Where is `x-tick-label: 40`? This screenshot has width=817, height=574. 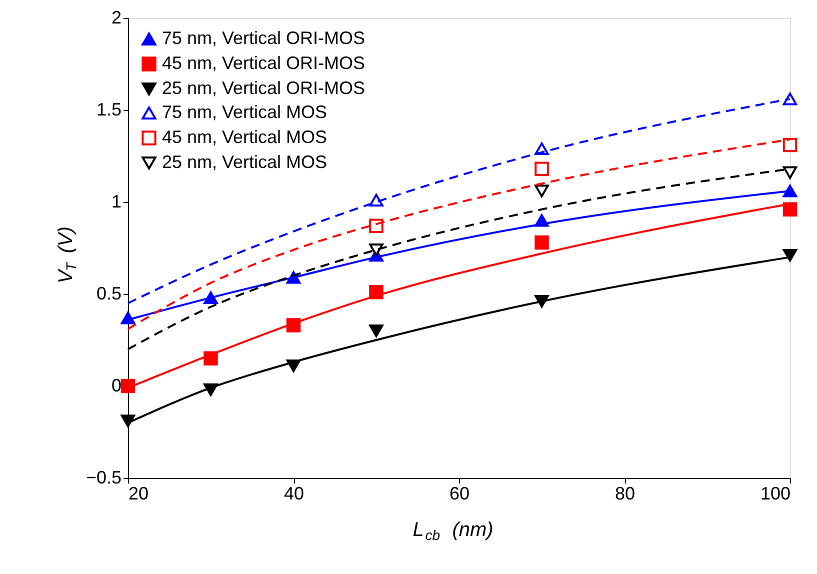
x-tick-label: 40 is located at coordinates (294, 494).